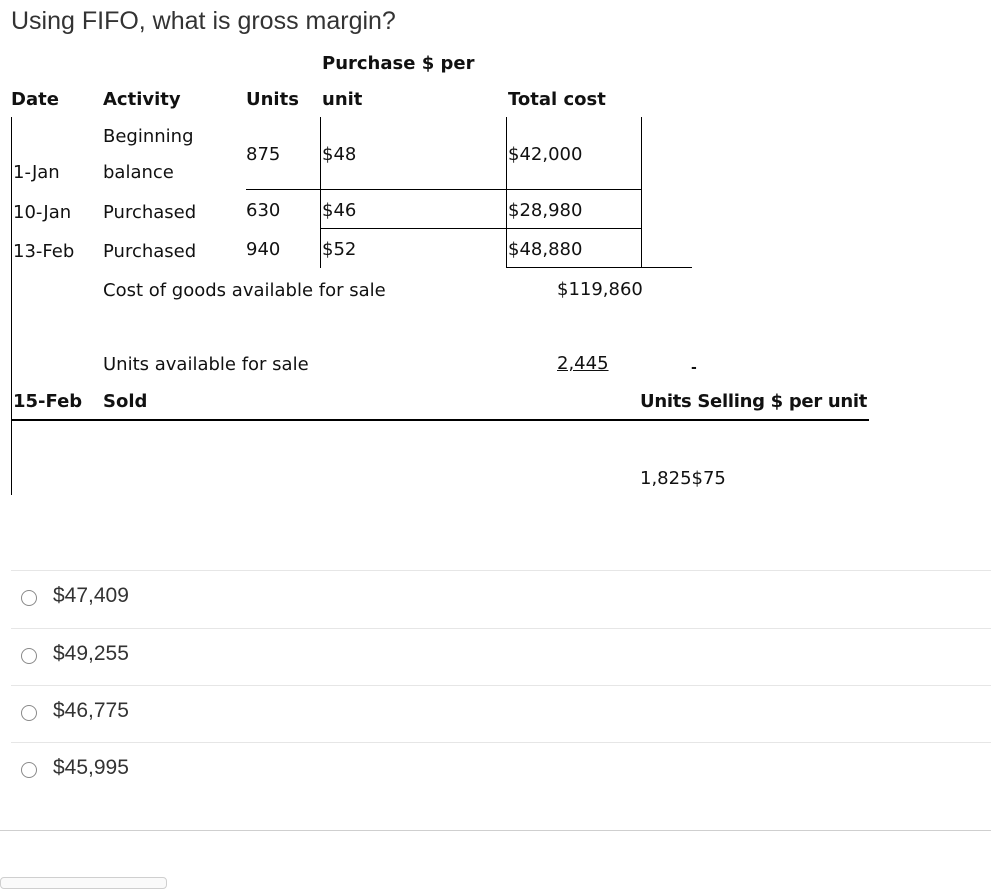 The image size is (991, 889). I want to click on row3-price: $52, so click(339, 249).